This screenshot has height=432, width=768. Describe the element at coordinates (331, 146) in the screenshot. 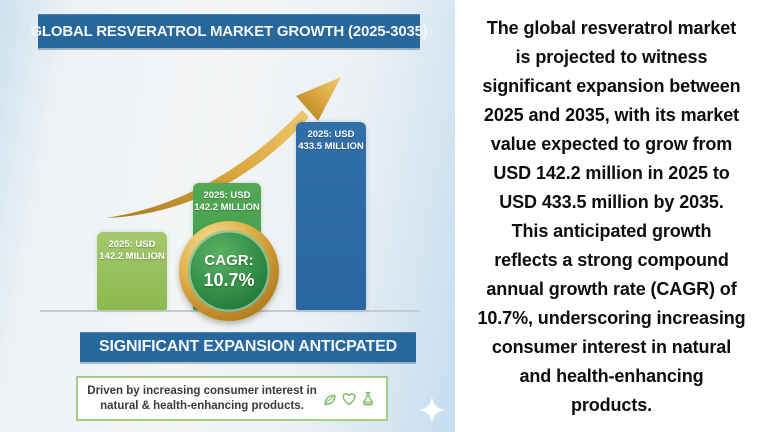

I see `bar-value: 433.5 MILLION` at that location.